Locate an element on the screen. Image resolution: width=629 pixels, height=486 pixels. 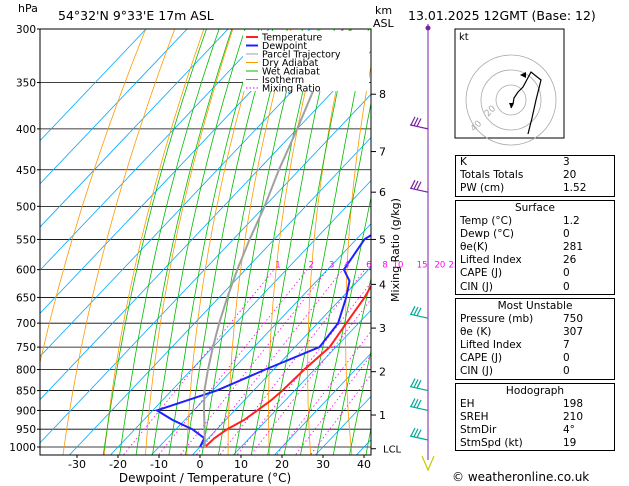
hodograph-storm-marker is located at coordinates (523, 75).